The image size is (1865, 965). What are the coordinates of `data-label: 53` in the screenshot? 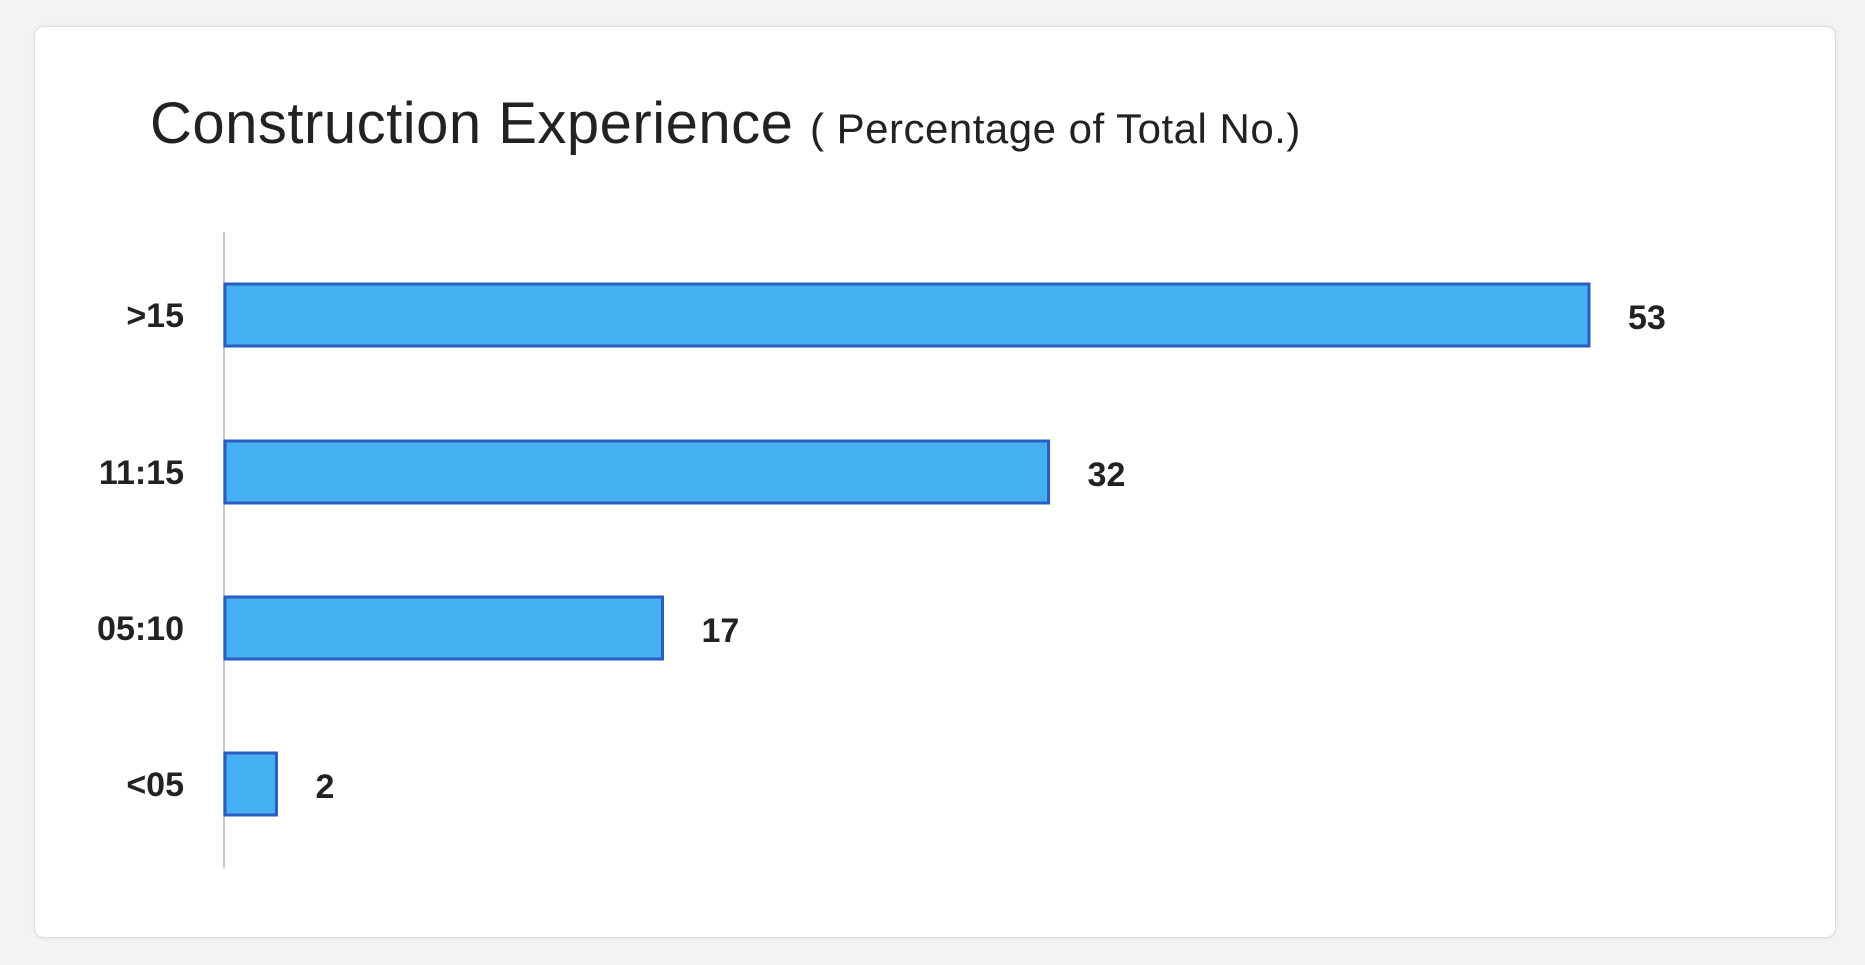 It's located at (1647, 318).